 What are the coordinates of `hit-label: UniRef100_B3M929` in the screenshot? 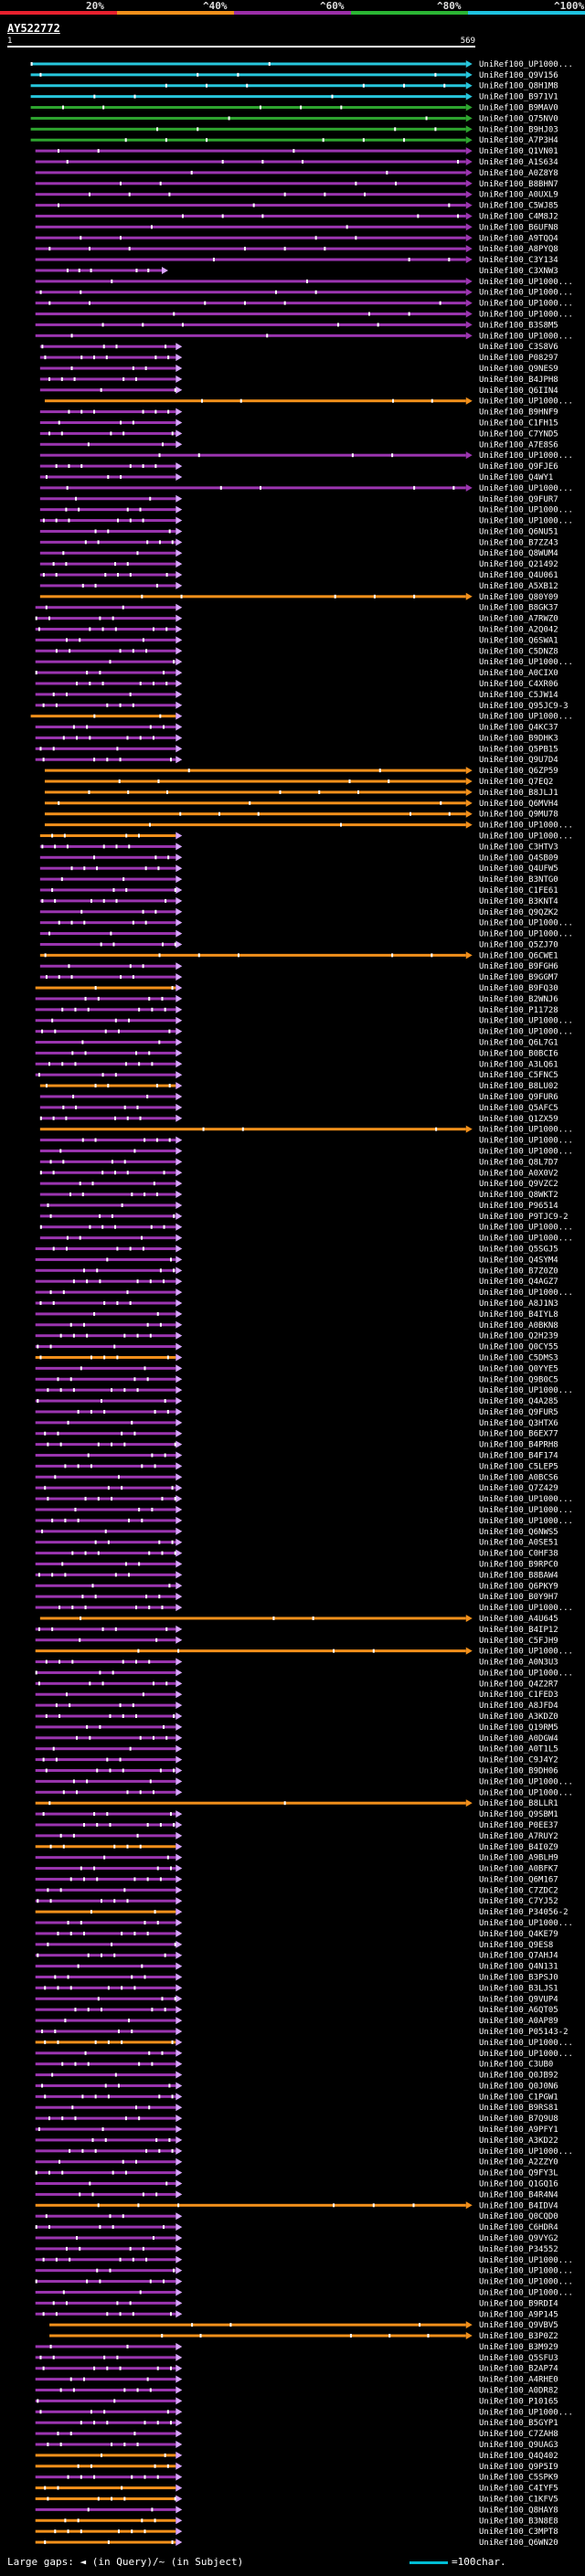 It's located at (518, 2347).